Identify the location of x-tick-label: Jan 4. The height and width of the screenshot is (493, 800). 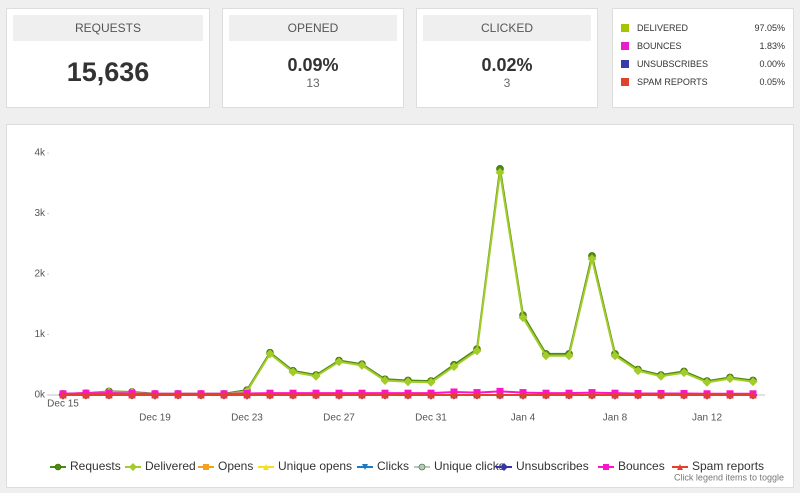
(523, 418).